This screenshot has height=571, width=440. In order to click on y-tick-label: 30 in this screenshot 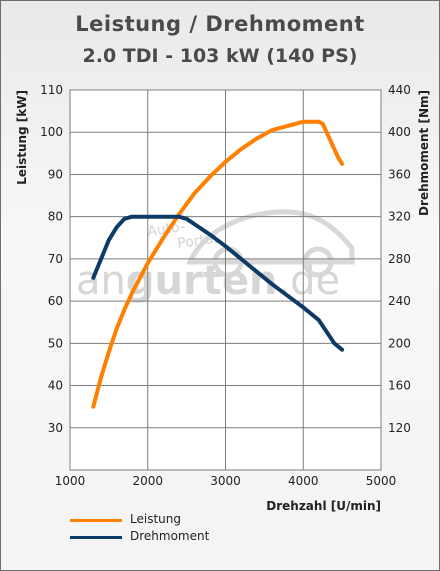, I will do `click(55, 428)`.